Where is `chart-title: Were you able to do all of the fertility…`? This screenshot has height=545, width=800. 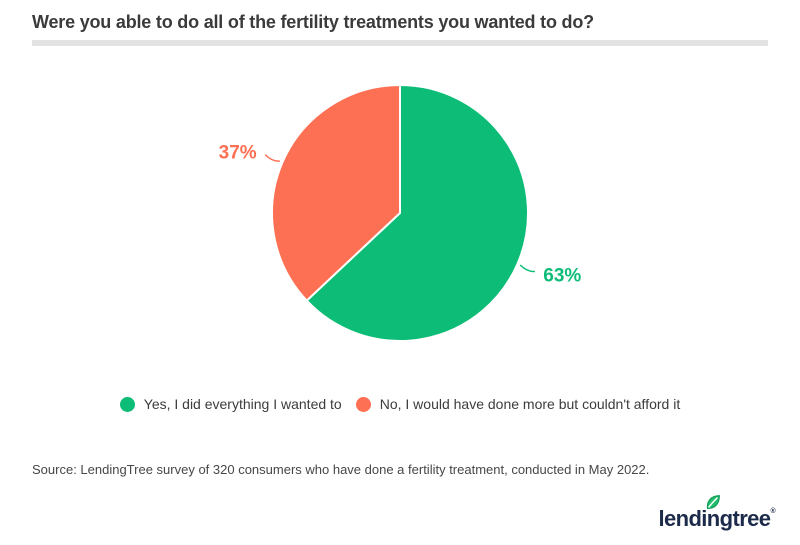
chart-title: Were you able to do all of the fertility… is located at coordinates (313, 22).